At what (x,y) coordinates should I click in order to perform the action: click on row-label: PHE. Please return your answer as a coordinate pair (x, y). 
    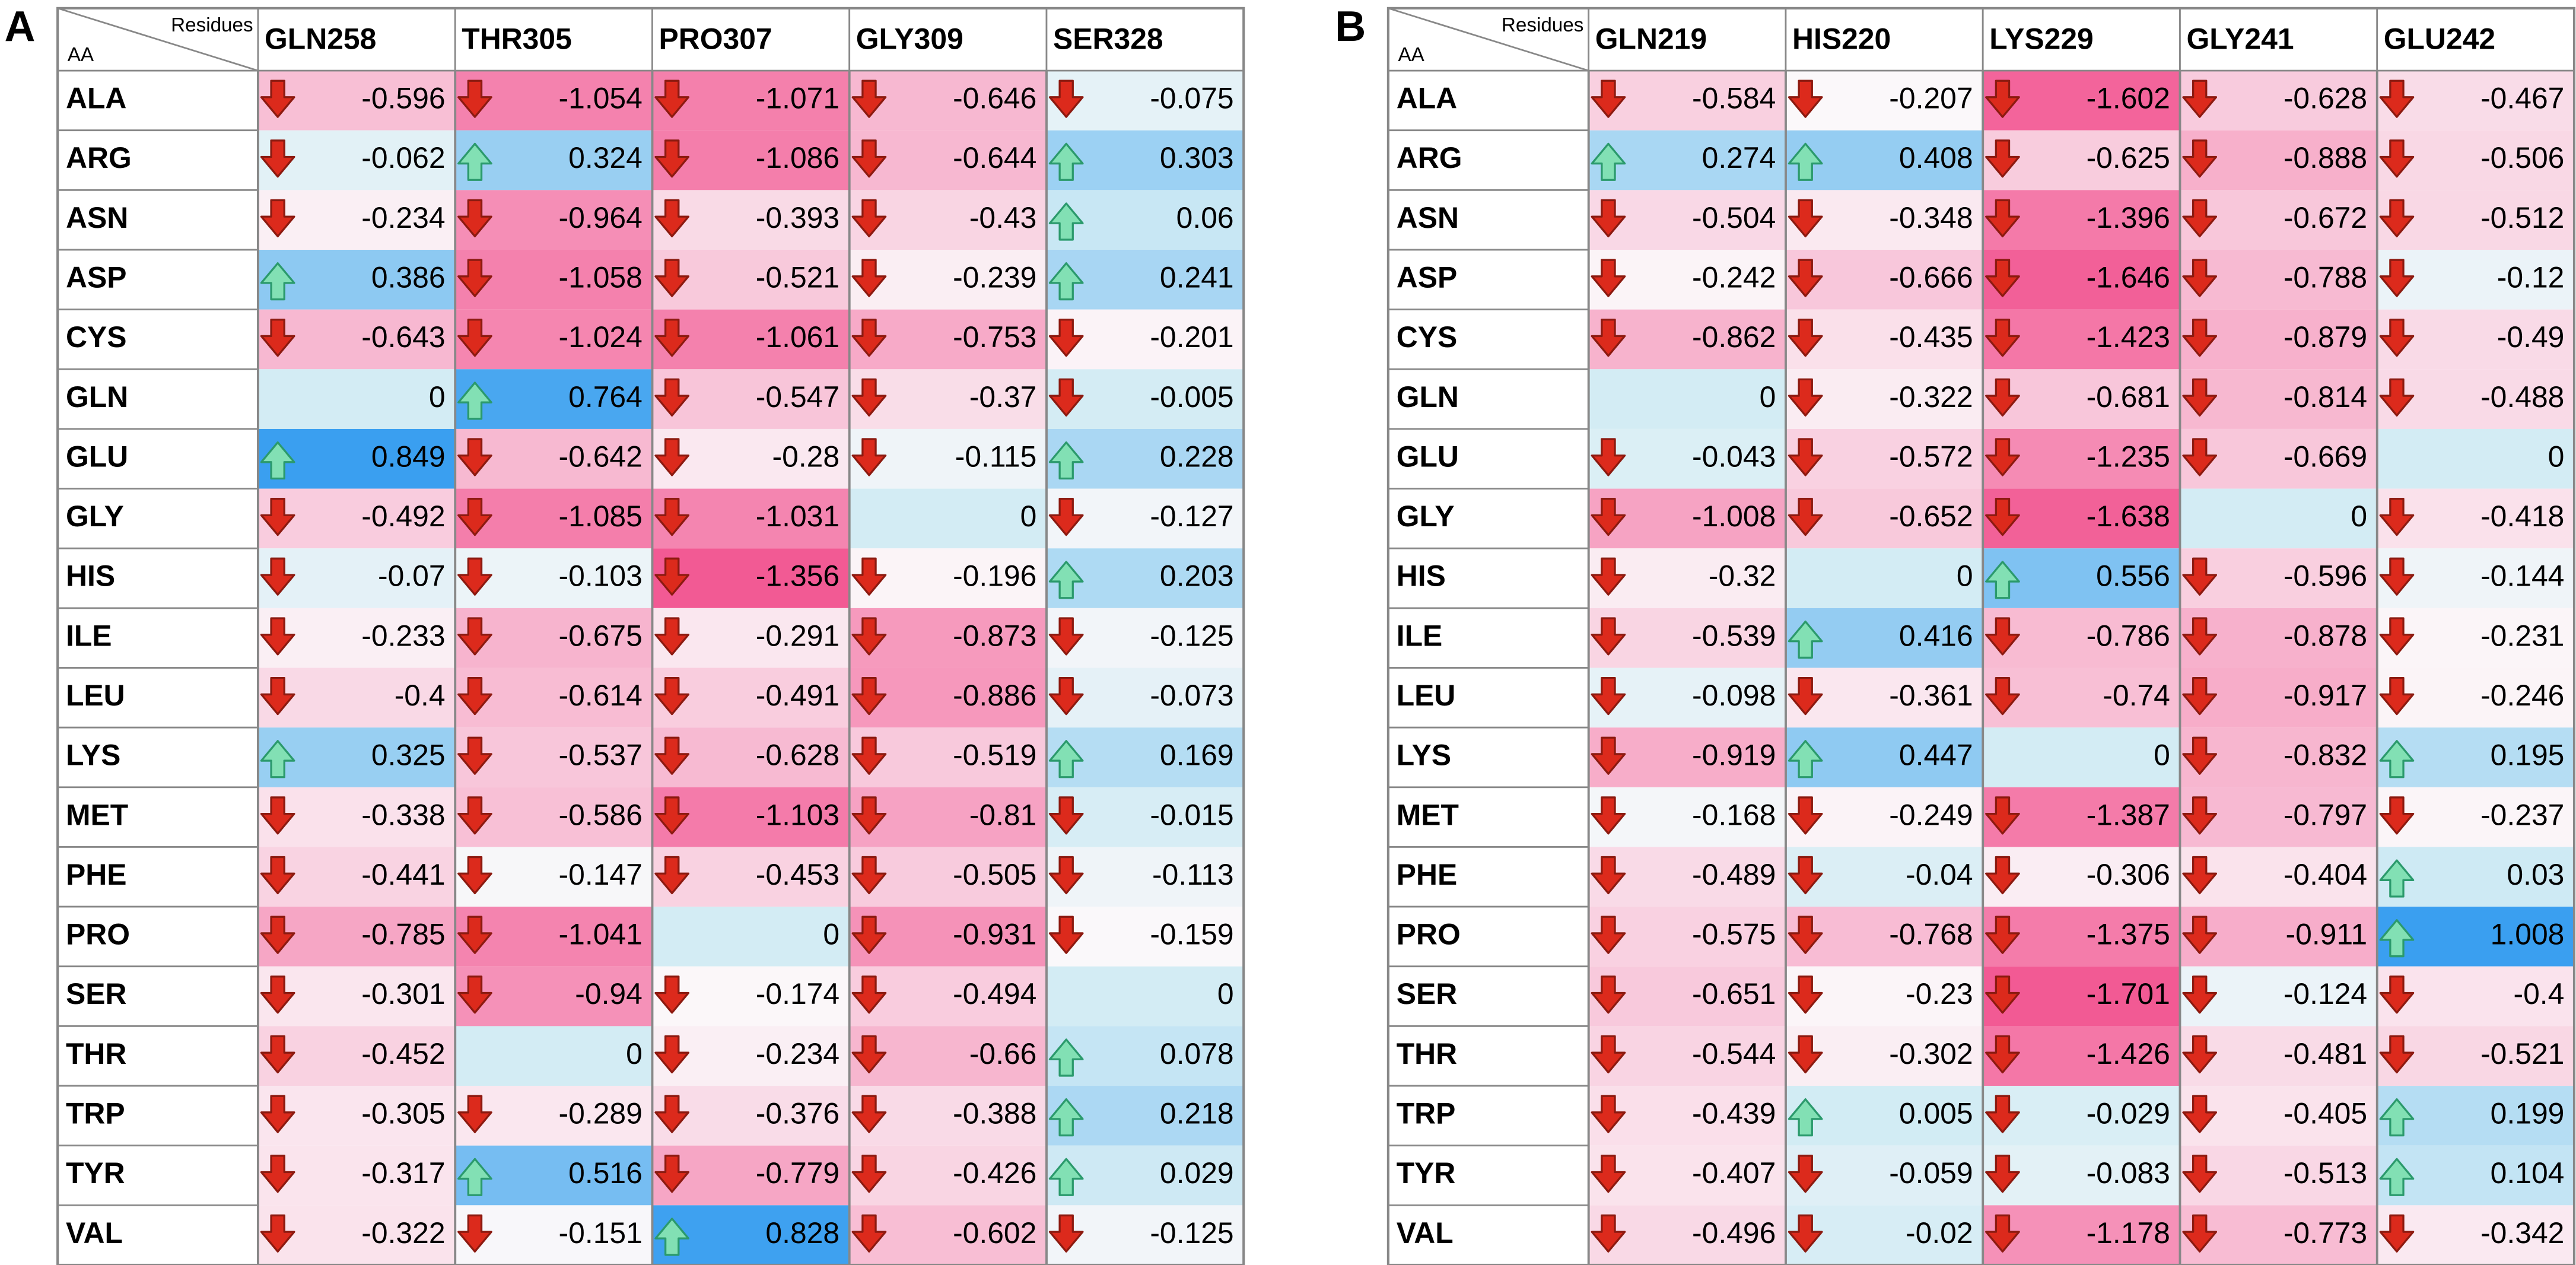
    Looking at the image, I should click on (1427, 874).